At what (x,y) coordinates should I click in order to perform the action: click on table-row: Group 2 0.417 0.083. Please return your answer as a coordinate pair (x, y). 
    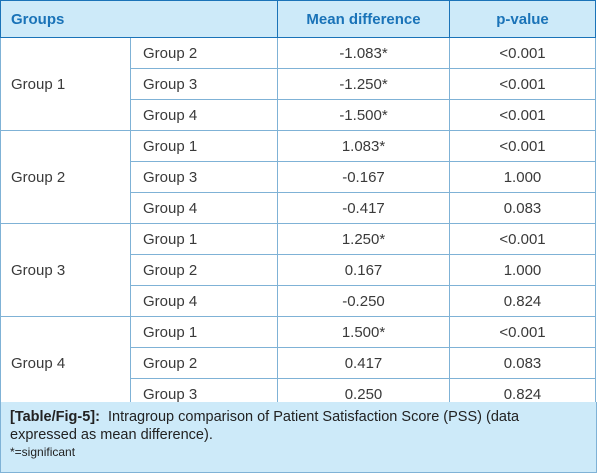
    Looking at the image, I should click on (298, 363).